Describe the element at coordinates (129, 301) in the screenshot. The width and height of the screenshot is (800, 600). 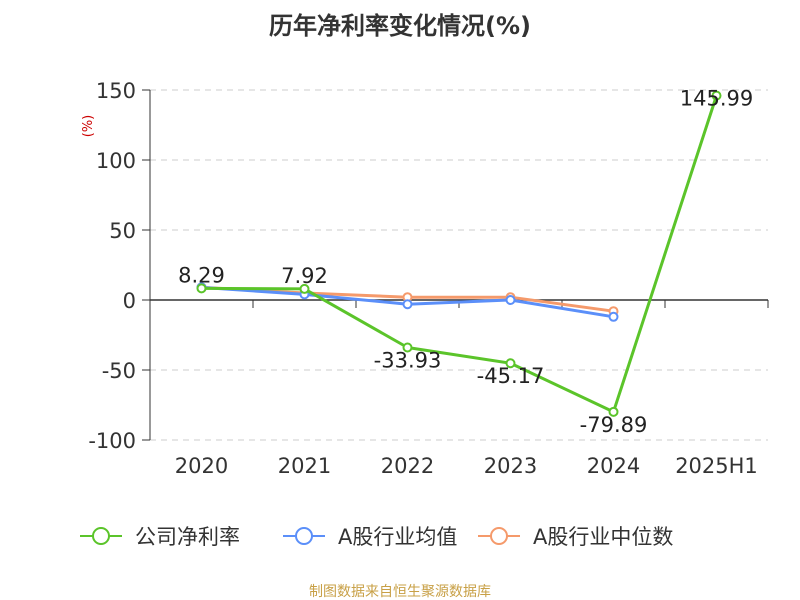
I see `y-tick-label: 0` at that location.